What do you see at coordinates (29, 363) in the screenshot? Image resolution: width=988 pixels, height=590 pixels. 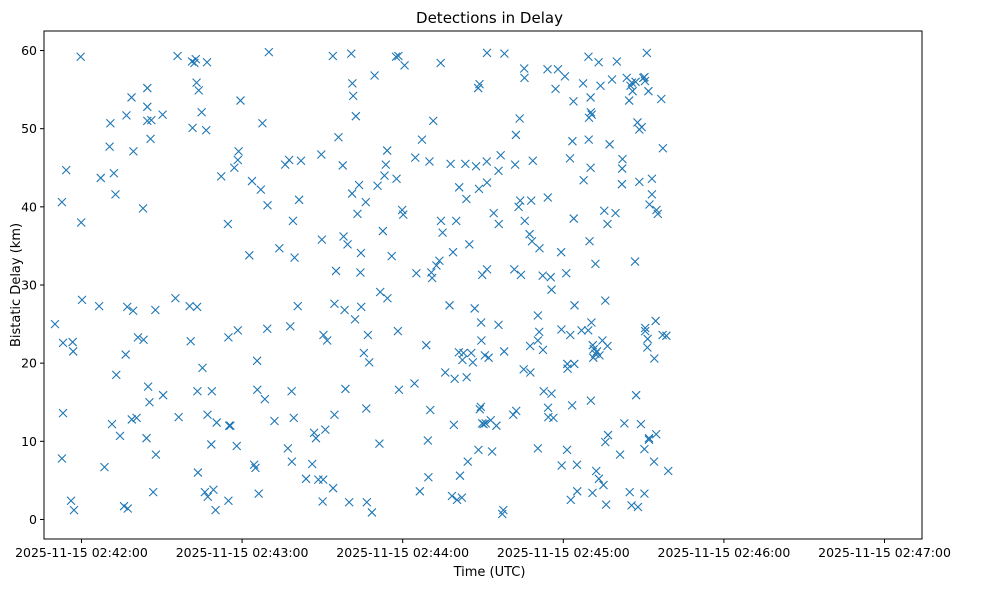 I see `y-tick-label: 20` at bounding box center [29, 363].